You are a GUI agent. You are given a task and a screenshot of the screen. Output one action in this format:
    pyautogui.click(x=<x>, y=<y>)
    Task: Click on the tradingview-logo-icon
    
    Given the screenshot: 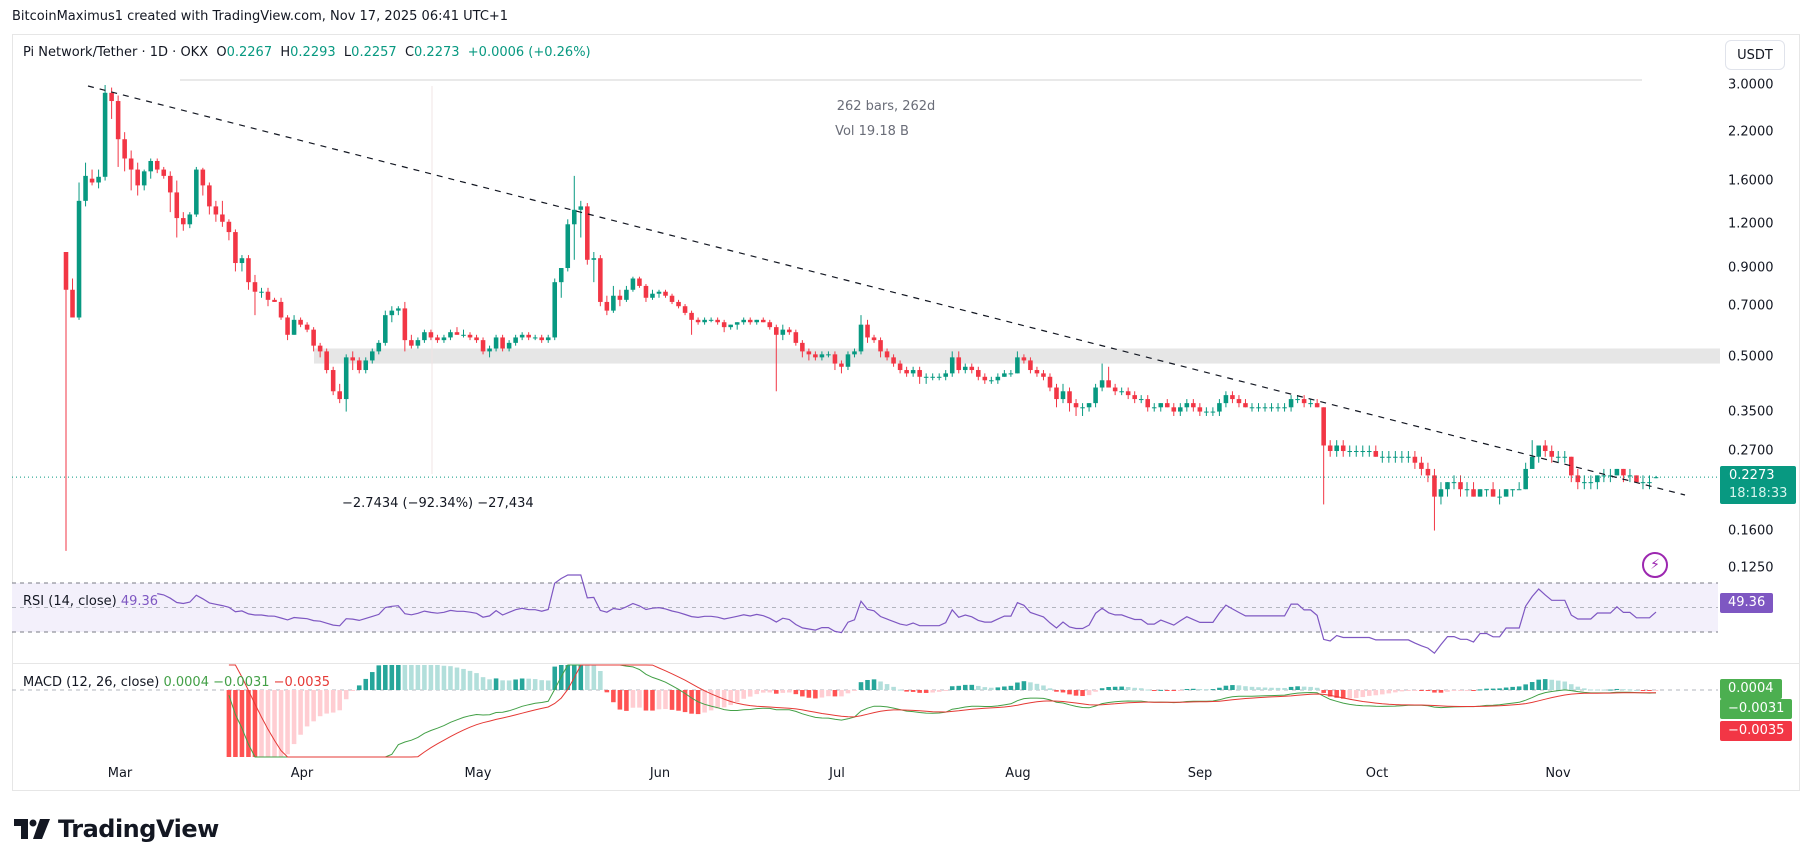 What is the action you would take?
    pyautogui.click(x=32, y=829)
    